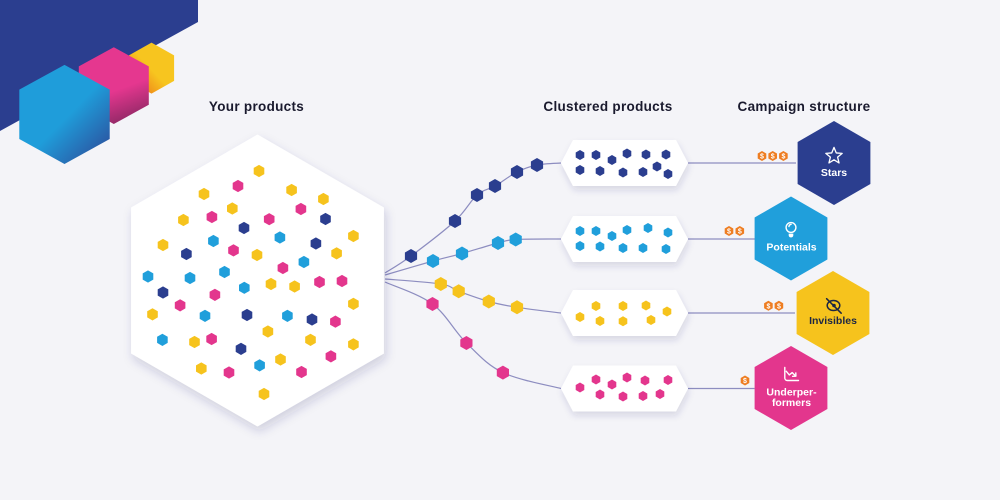 This screenshot has height=500, width=1000. I want to click on svg-text: Stars, so click(834, 173).